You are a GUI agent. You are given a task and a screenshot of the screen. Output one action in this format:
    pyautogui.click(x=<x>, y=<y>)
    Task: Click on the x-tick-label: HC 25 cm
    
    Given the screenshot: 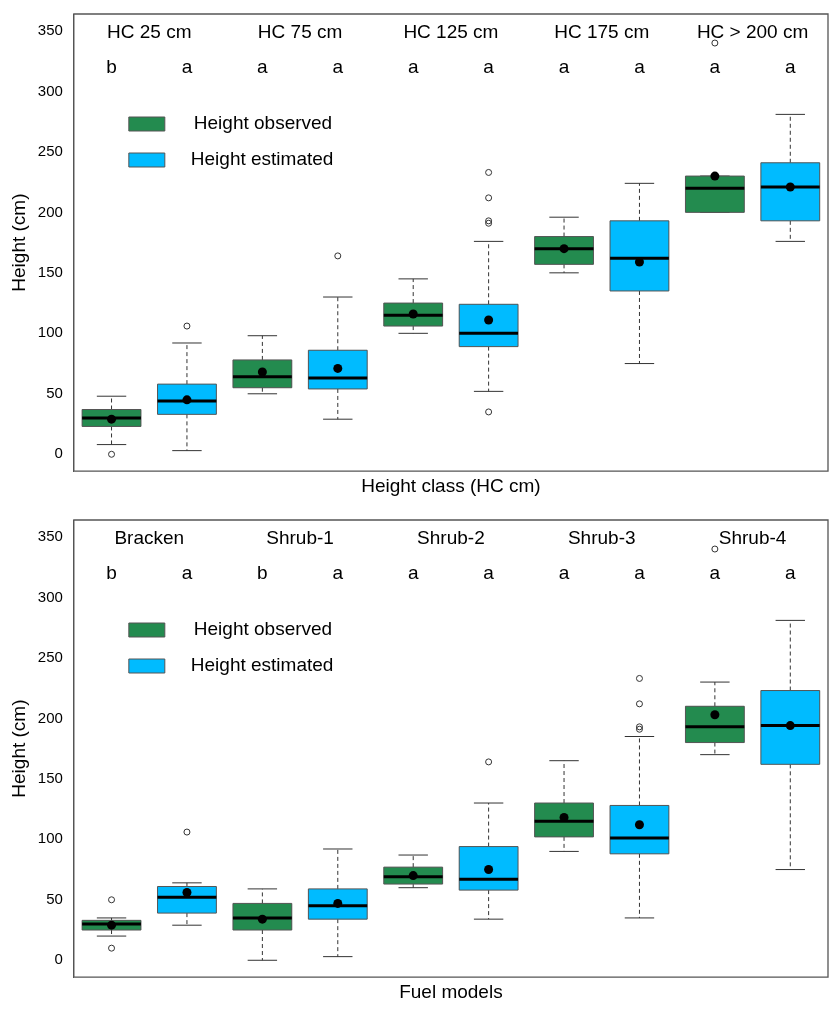 What is the action you would take?
    pyautogui.click(x=149, y=32)
    